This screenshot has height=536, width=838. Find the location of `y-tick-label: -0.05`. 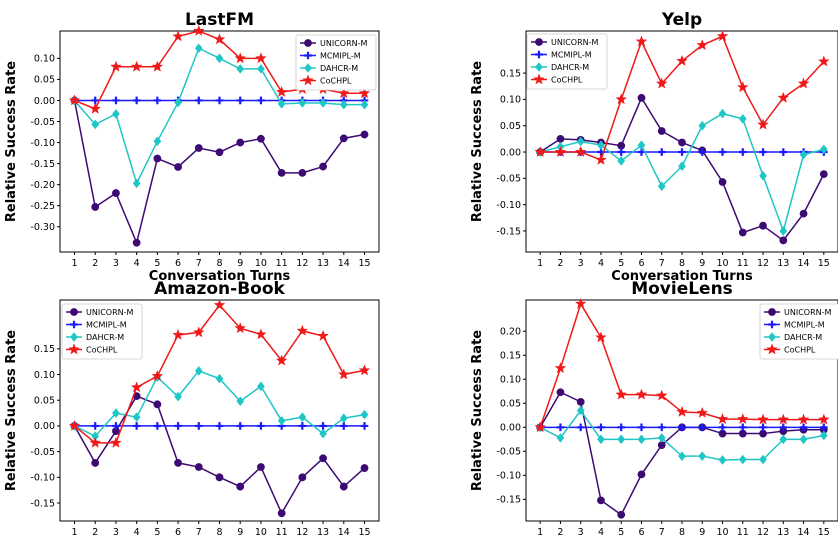

y-tick-label: -0.05 is located at coordinates (42, 122).